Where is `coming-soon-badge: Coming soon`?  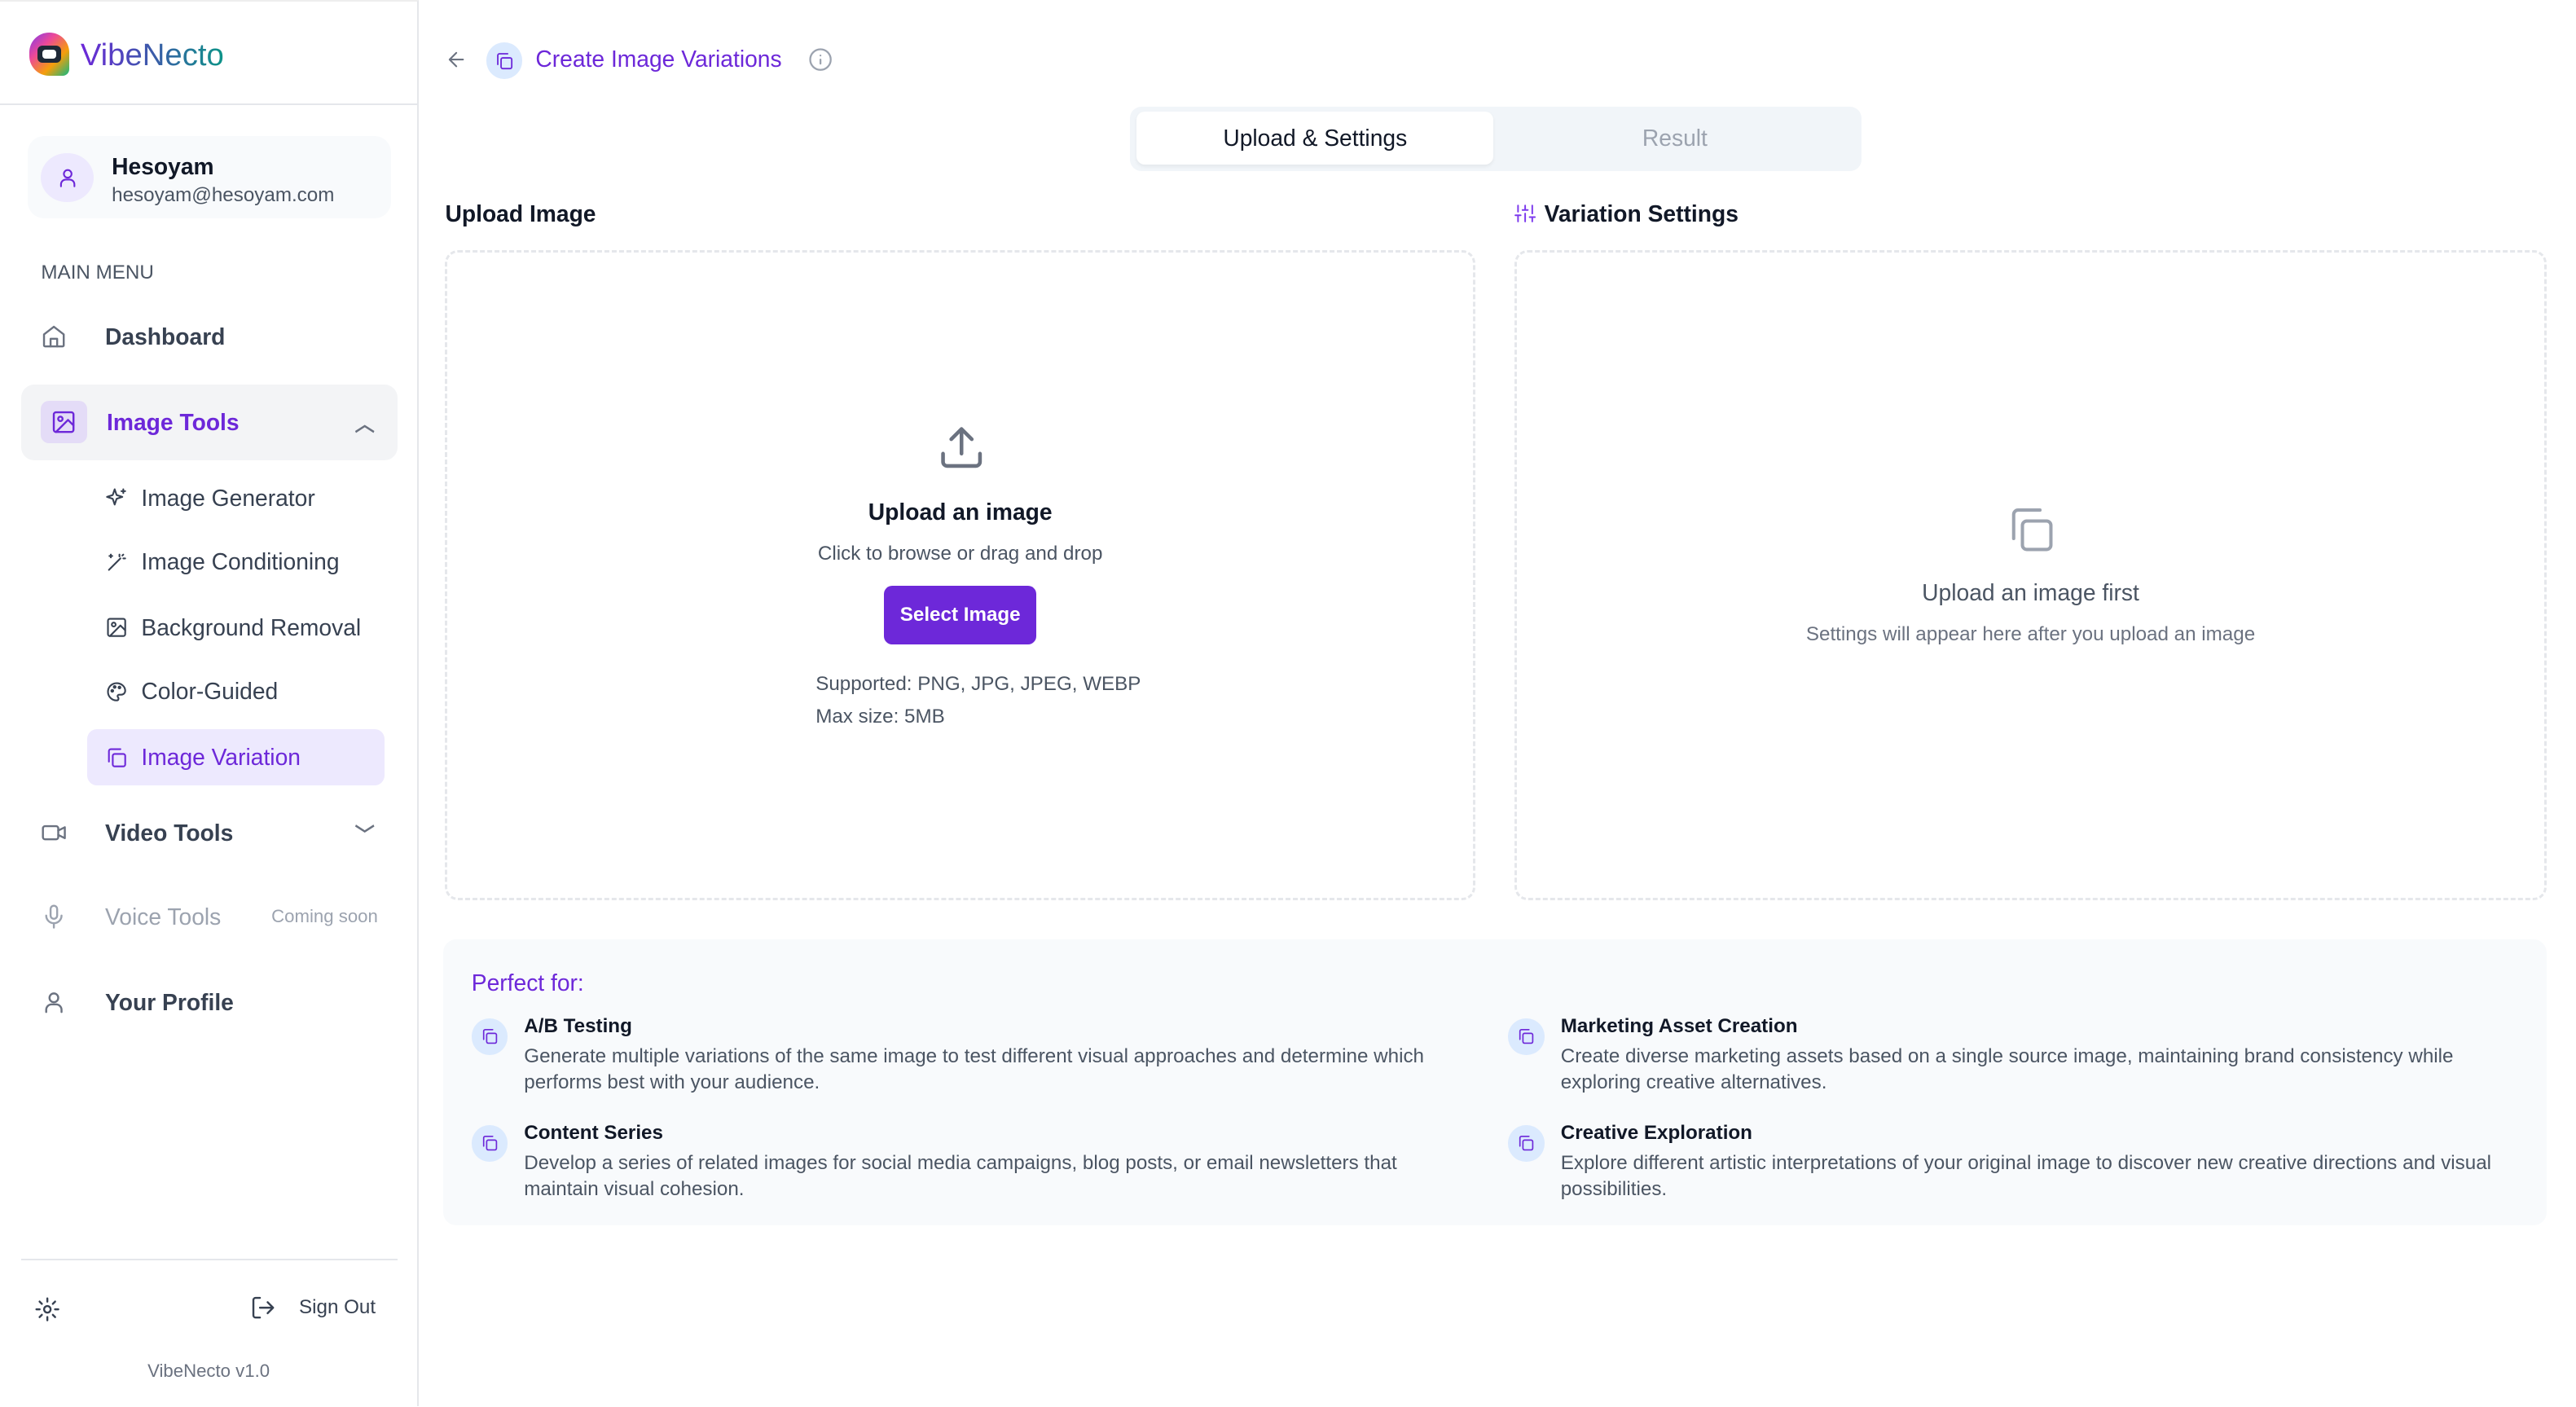
coming-soon-badge: Coming soon is located at coordinates (324, 916).